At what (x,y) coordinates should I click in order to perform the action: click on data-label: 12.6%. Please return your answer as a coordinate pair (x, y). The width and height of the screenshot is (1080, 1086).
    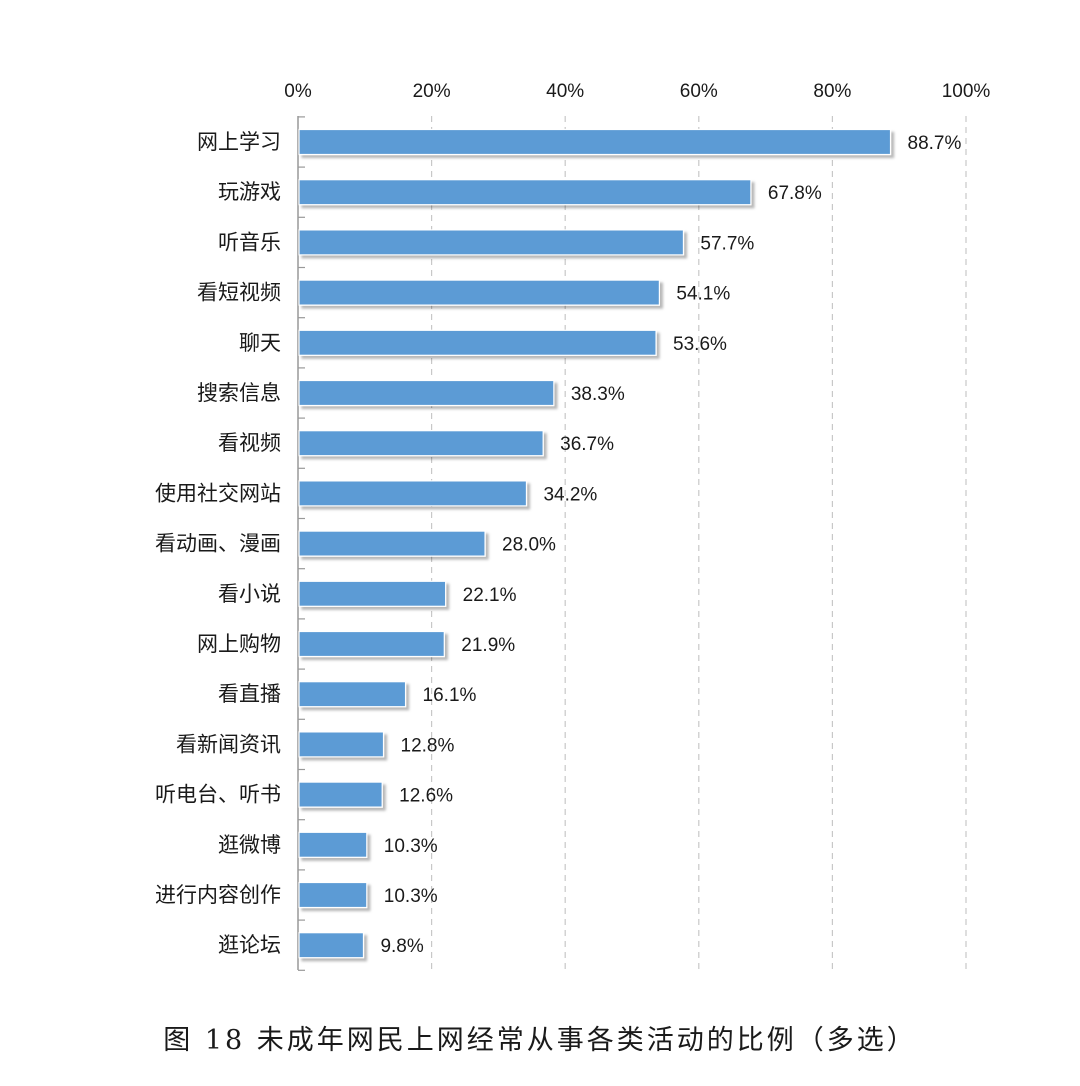
    Looking at the image, I should click on (426, 796).